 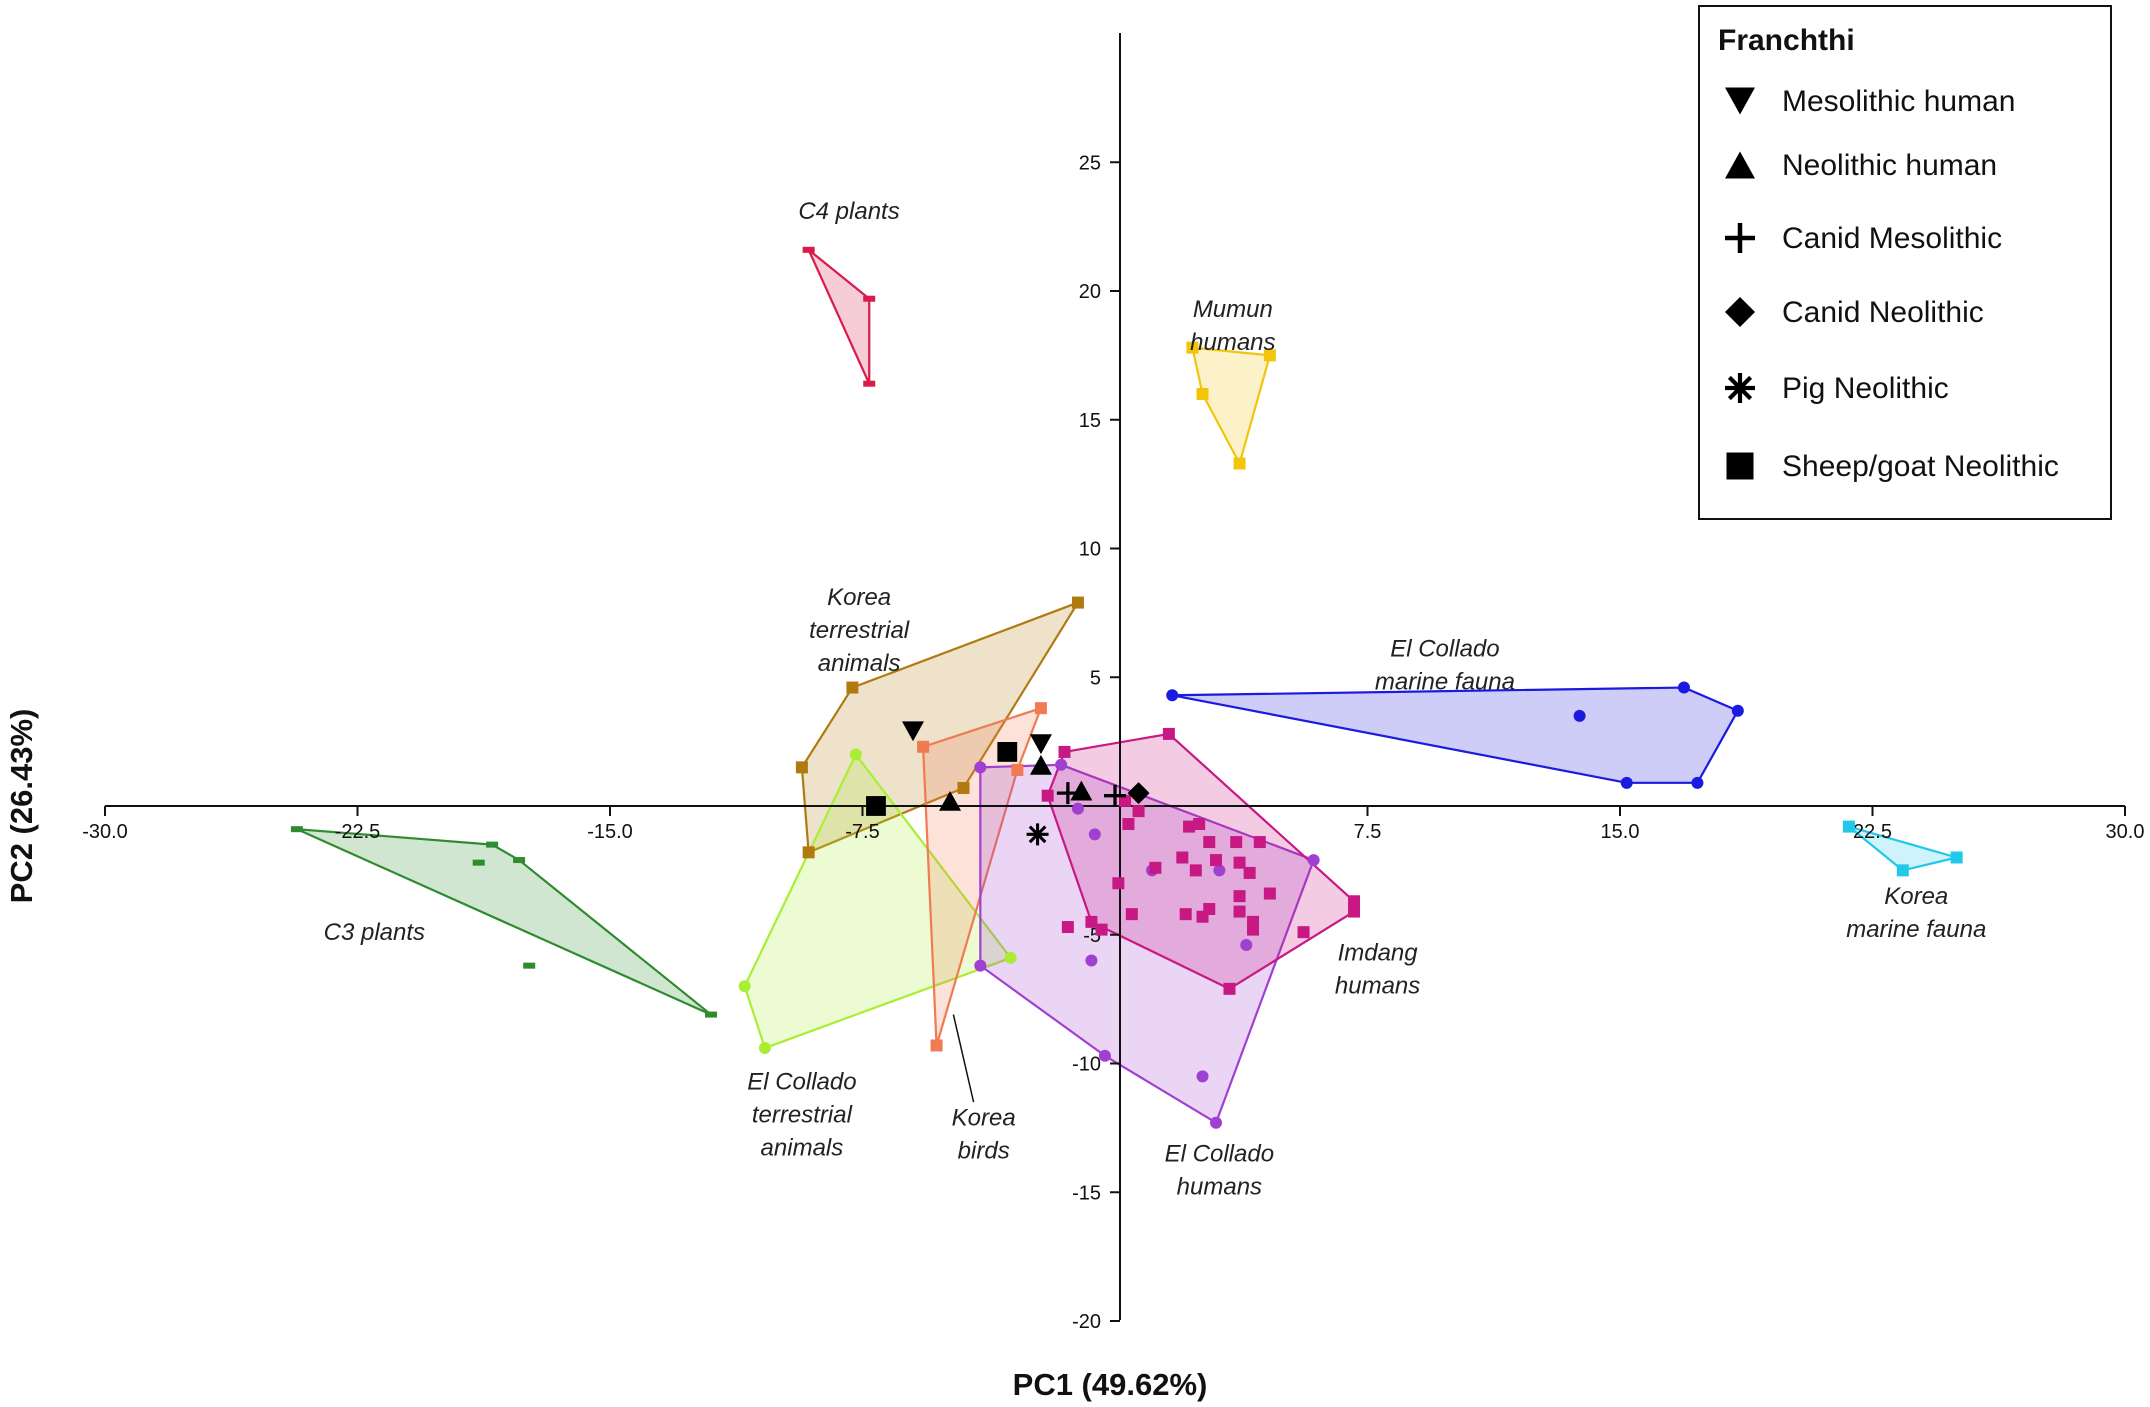 I want to click on franchthi-points, so click(x=1008, y=783).